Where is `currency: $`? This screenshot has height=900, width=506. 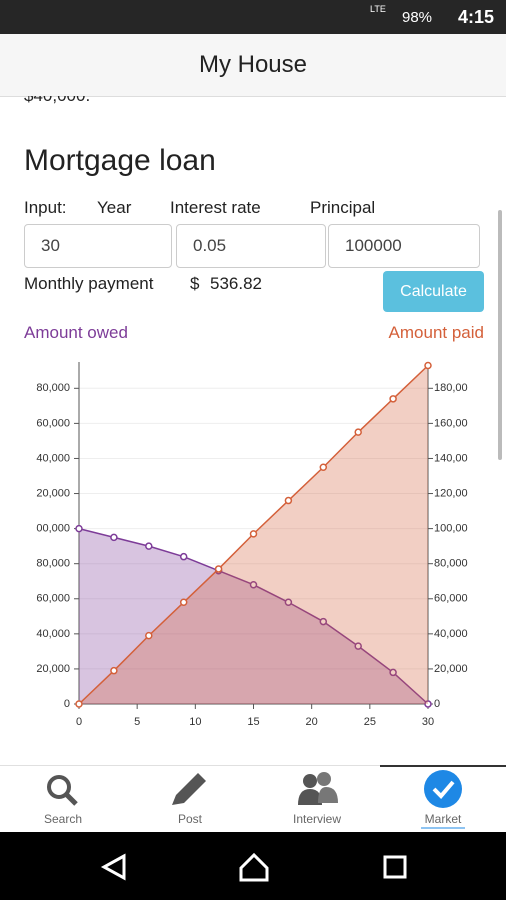 currency: $ is located at coordinates (195, 283).